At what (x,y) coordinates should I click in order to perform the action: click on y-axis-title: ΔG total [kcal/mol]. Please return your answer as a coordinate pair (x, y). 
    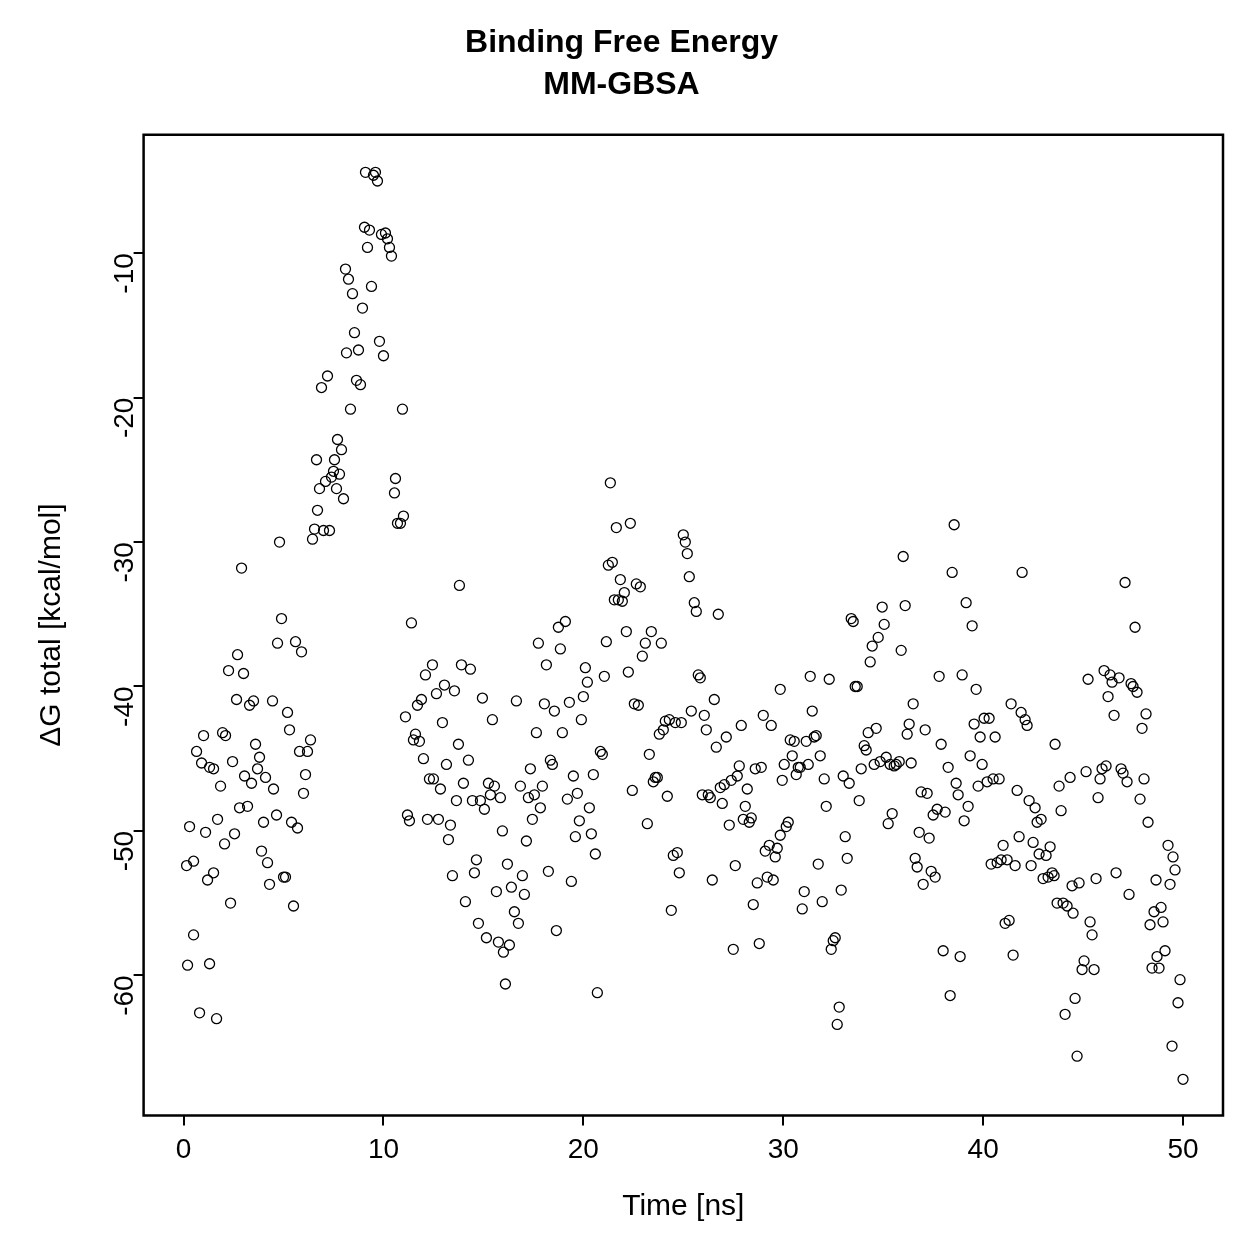
    Looking at the image, I should click on (50, 625).